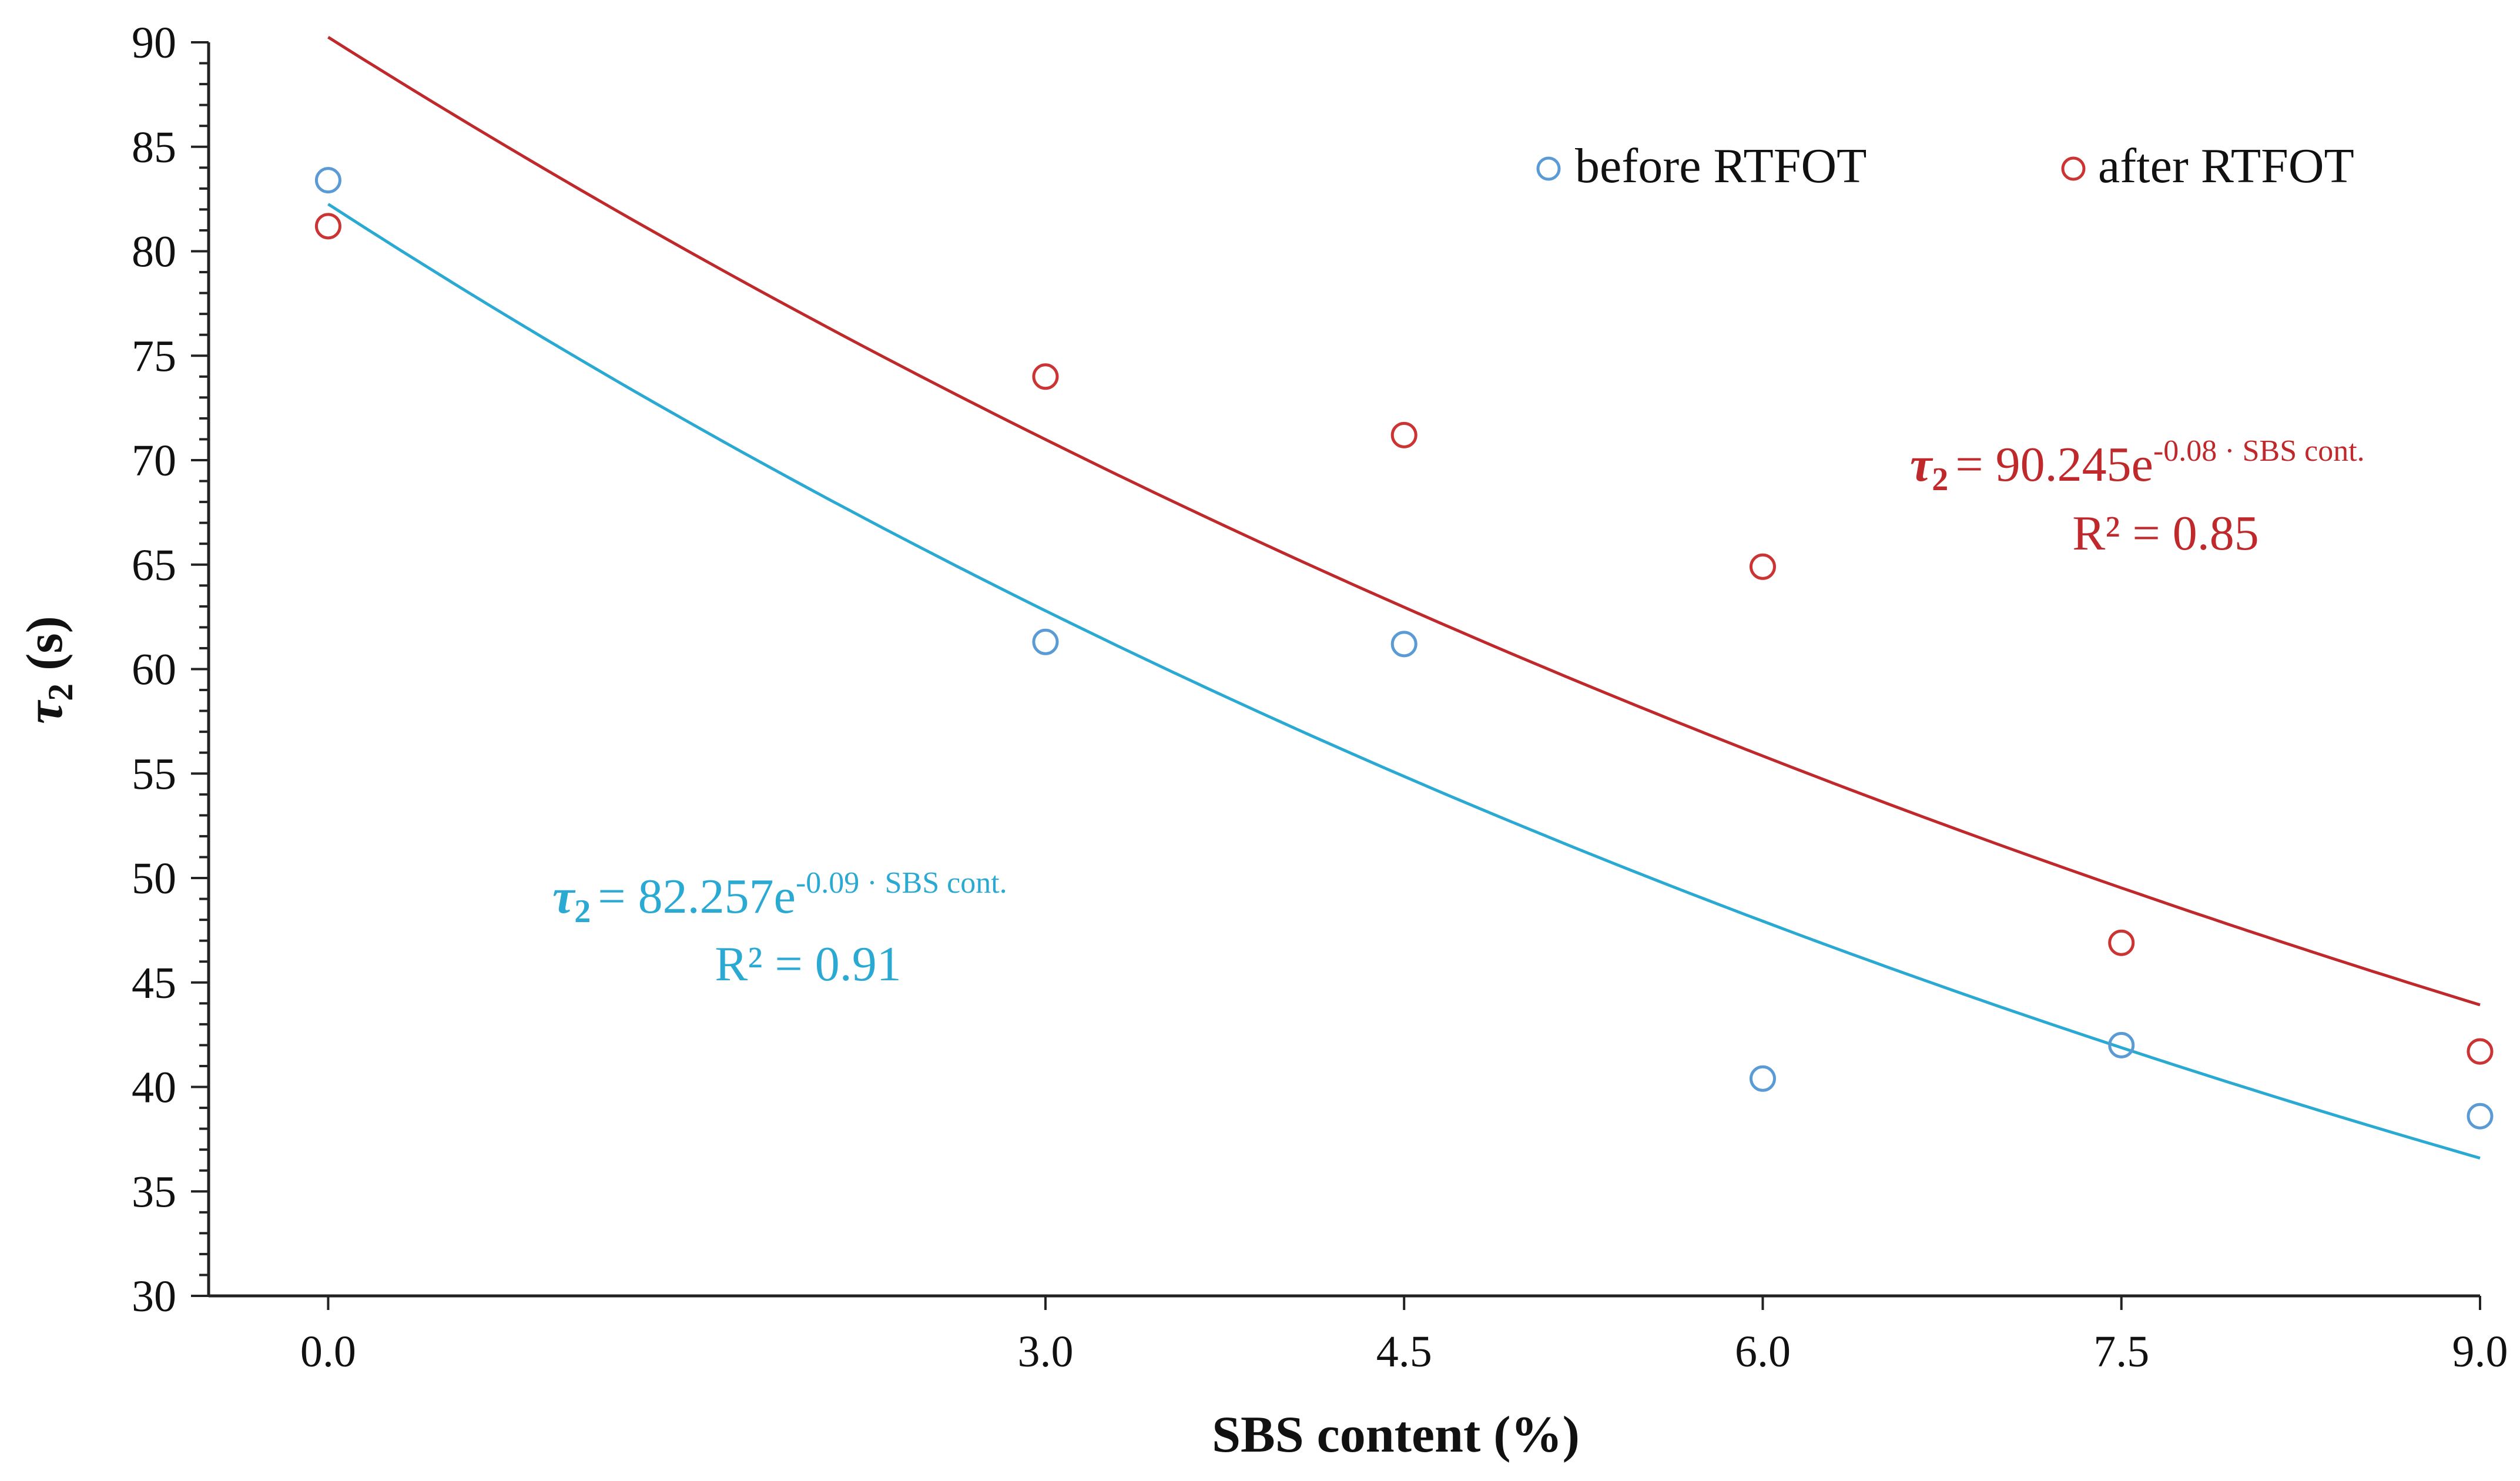 This screenshot has width=2520, height=1481. Describe the element at coordinates (154, 983) in the screenshot. I see `y-tick-label: 45` at that location.